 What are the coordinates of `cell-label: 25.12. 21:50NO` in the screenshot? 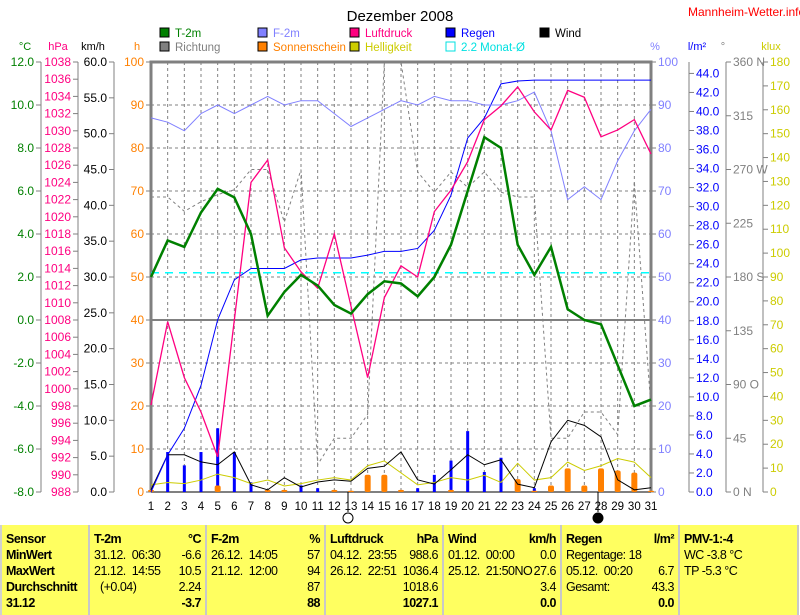 It's located at (490, 571).